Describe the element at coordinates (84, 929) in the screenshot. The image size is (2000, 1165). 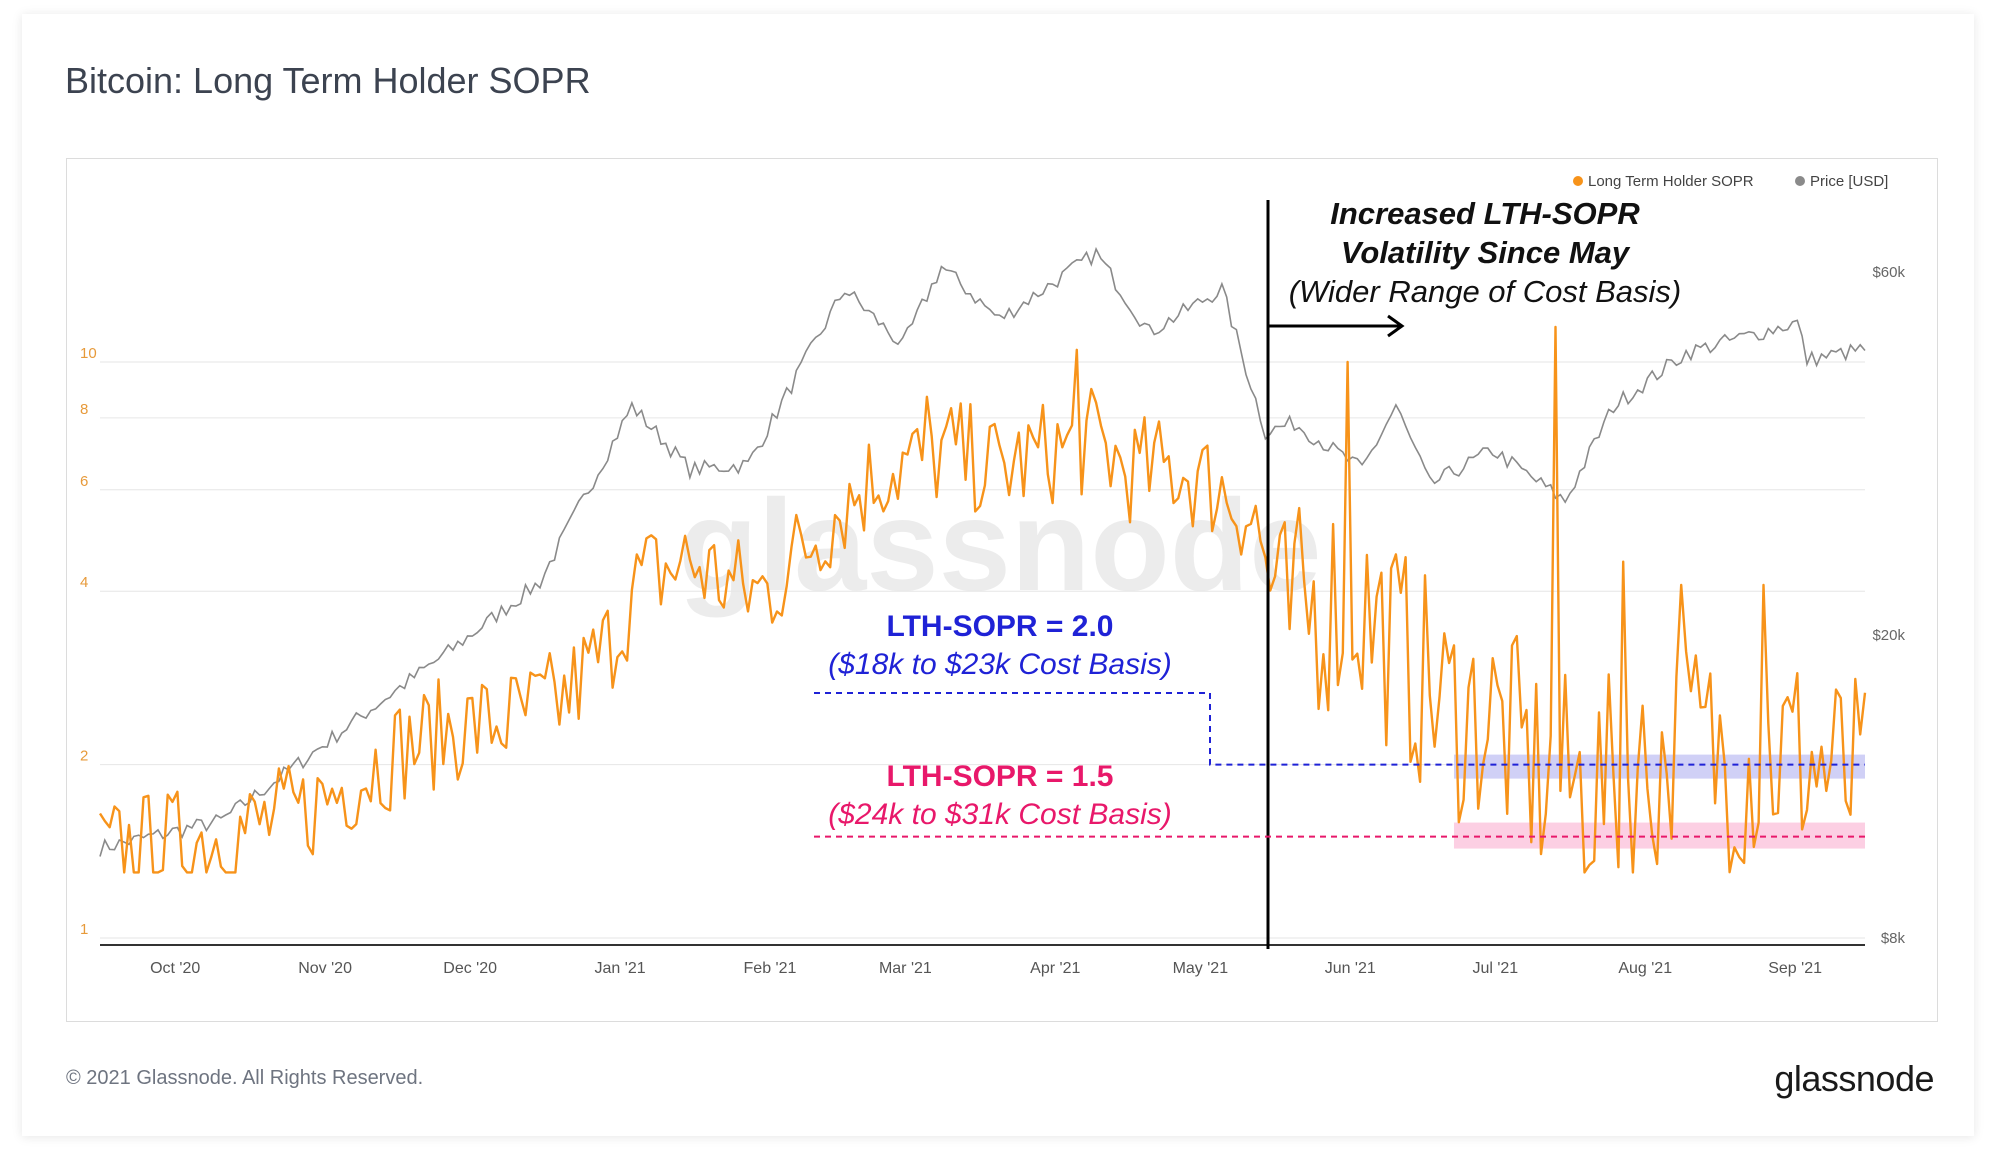
I see `left-tick-label: 1` at that location.